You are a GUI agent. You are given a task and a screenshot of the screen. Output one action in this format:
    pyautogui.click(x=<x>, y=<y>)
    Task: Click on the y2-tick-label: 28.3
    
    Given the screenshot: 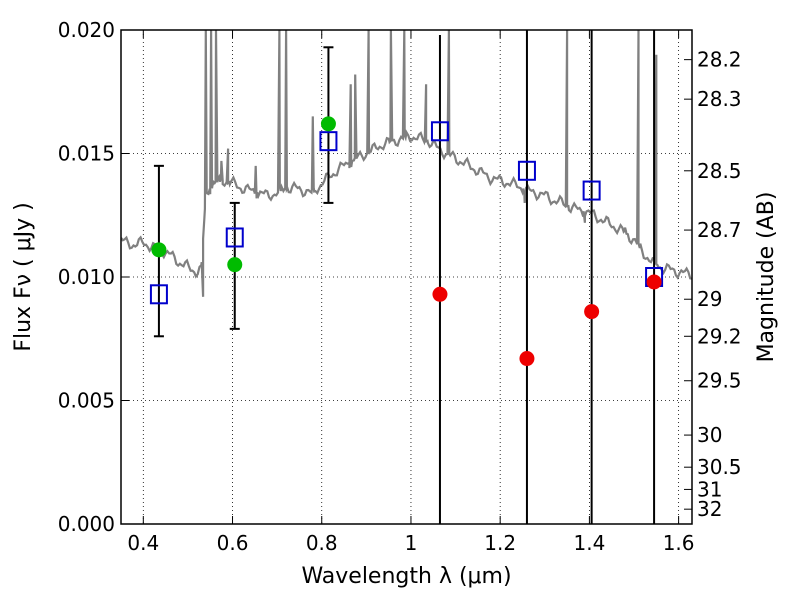 What is the action you would take?
    pyautogui.click(x=719, y=99)
    